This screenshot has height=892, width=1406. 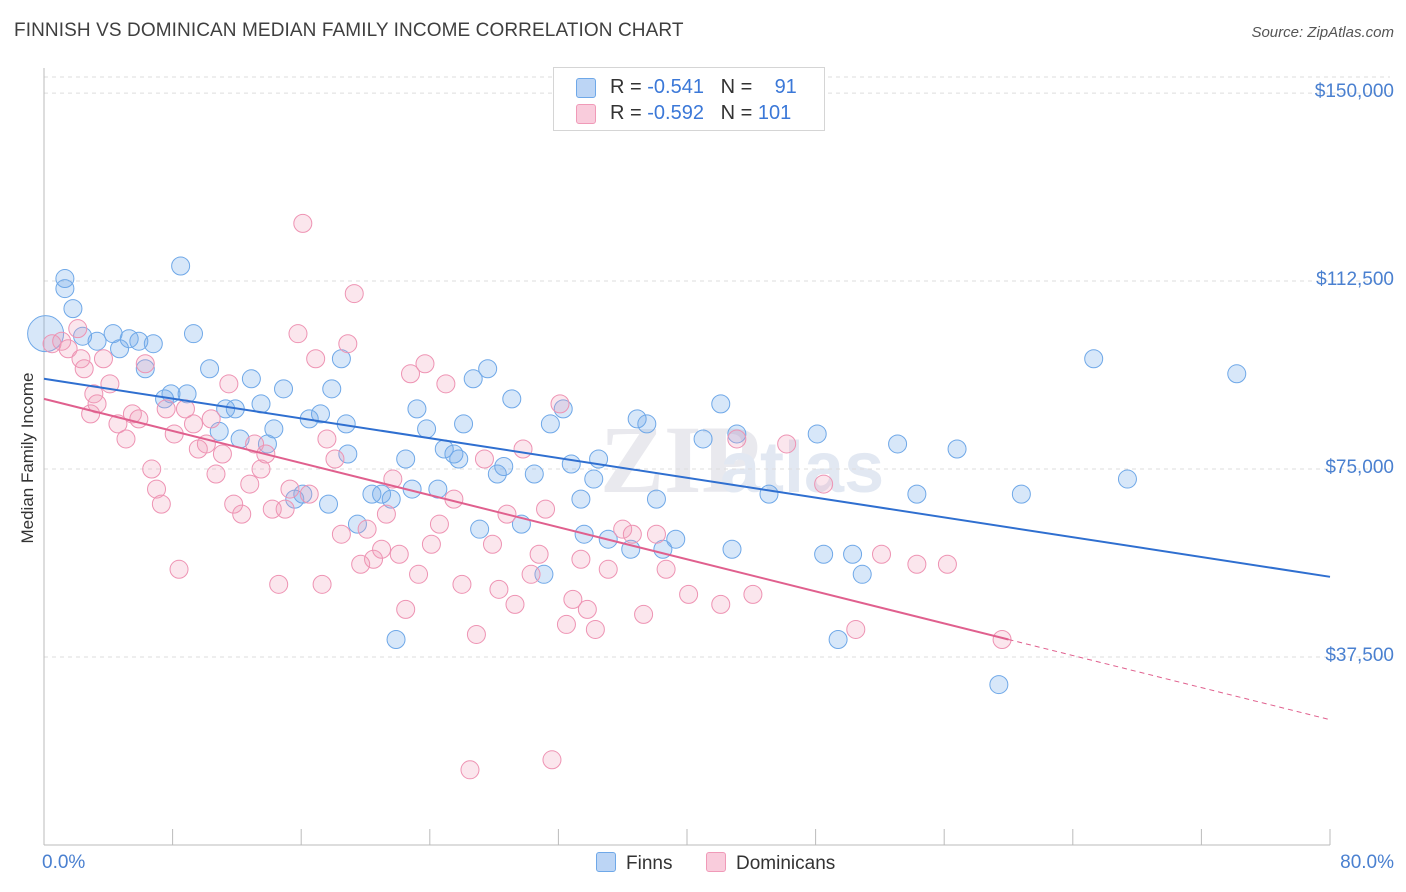 What do you see at coordinates (774, 113) in the screenshot?
I see `legend-n-value: 101` at bounding box center [774, 113].